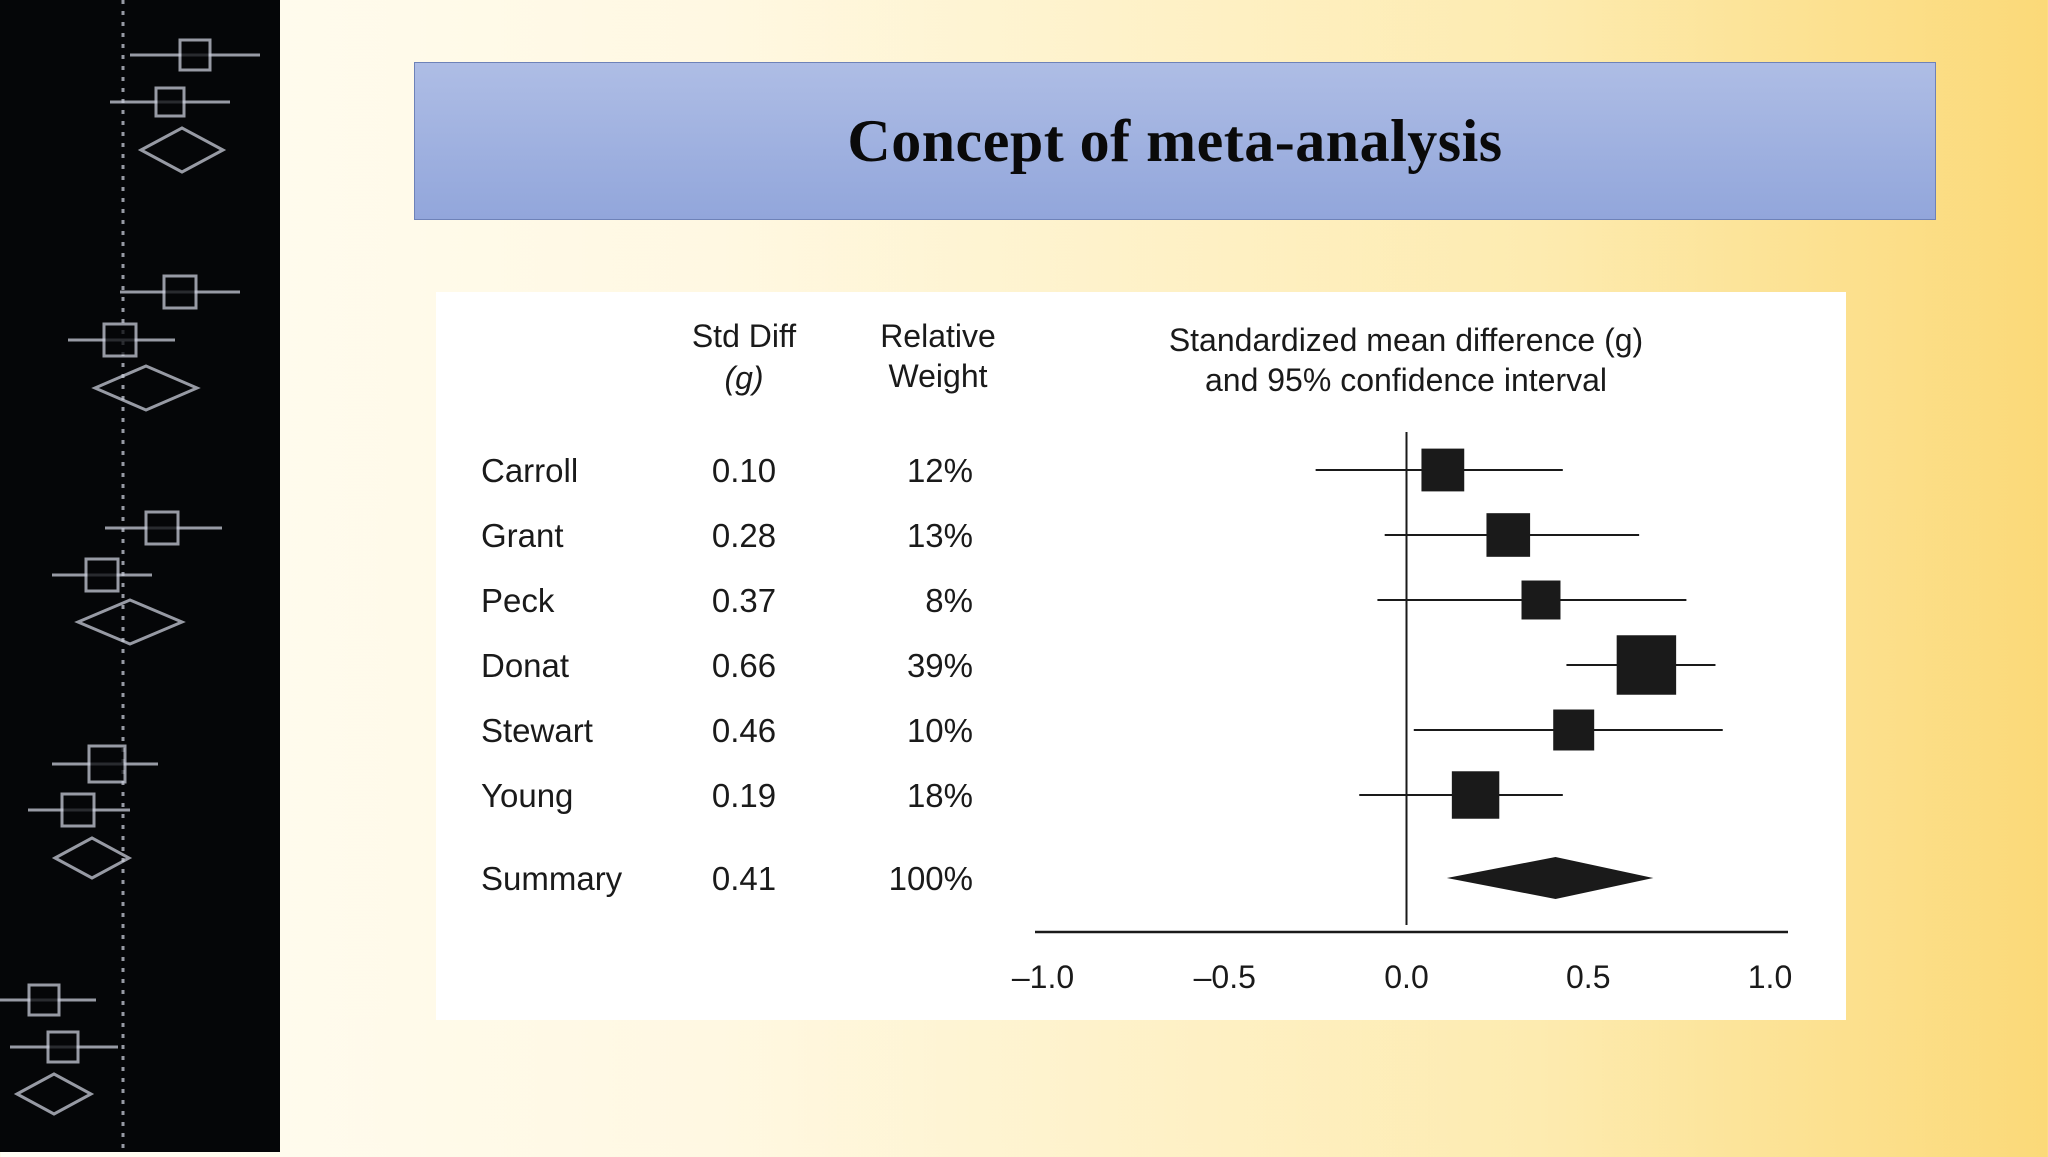  What do you see at coordinates (1406, 340) in the screenshot?
I see `header-plot-line1: Standardized mean difference (g)` at bounding box center [1406, 340].